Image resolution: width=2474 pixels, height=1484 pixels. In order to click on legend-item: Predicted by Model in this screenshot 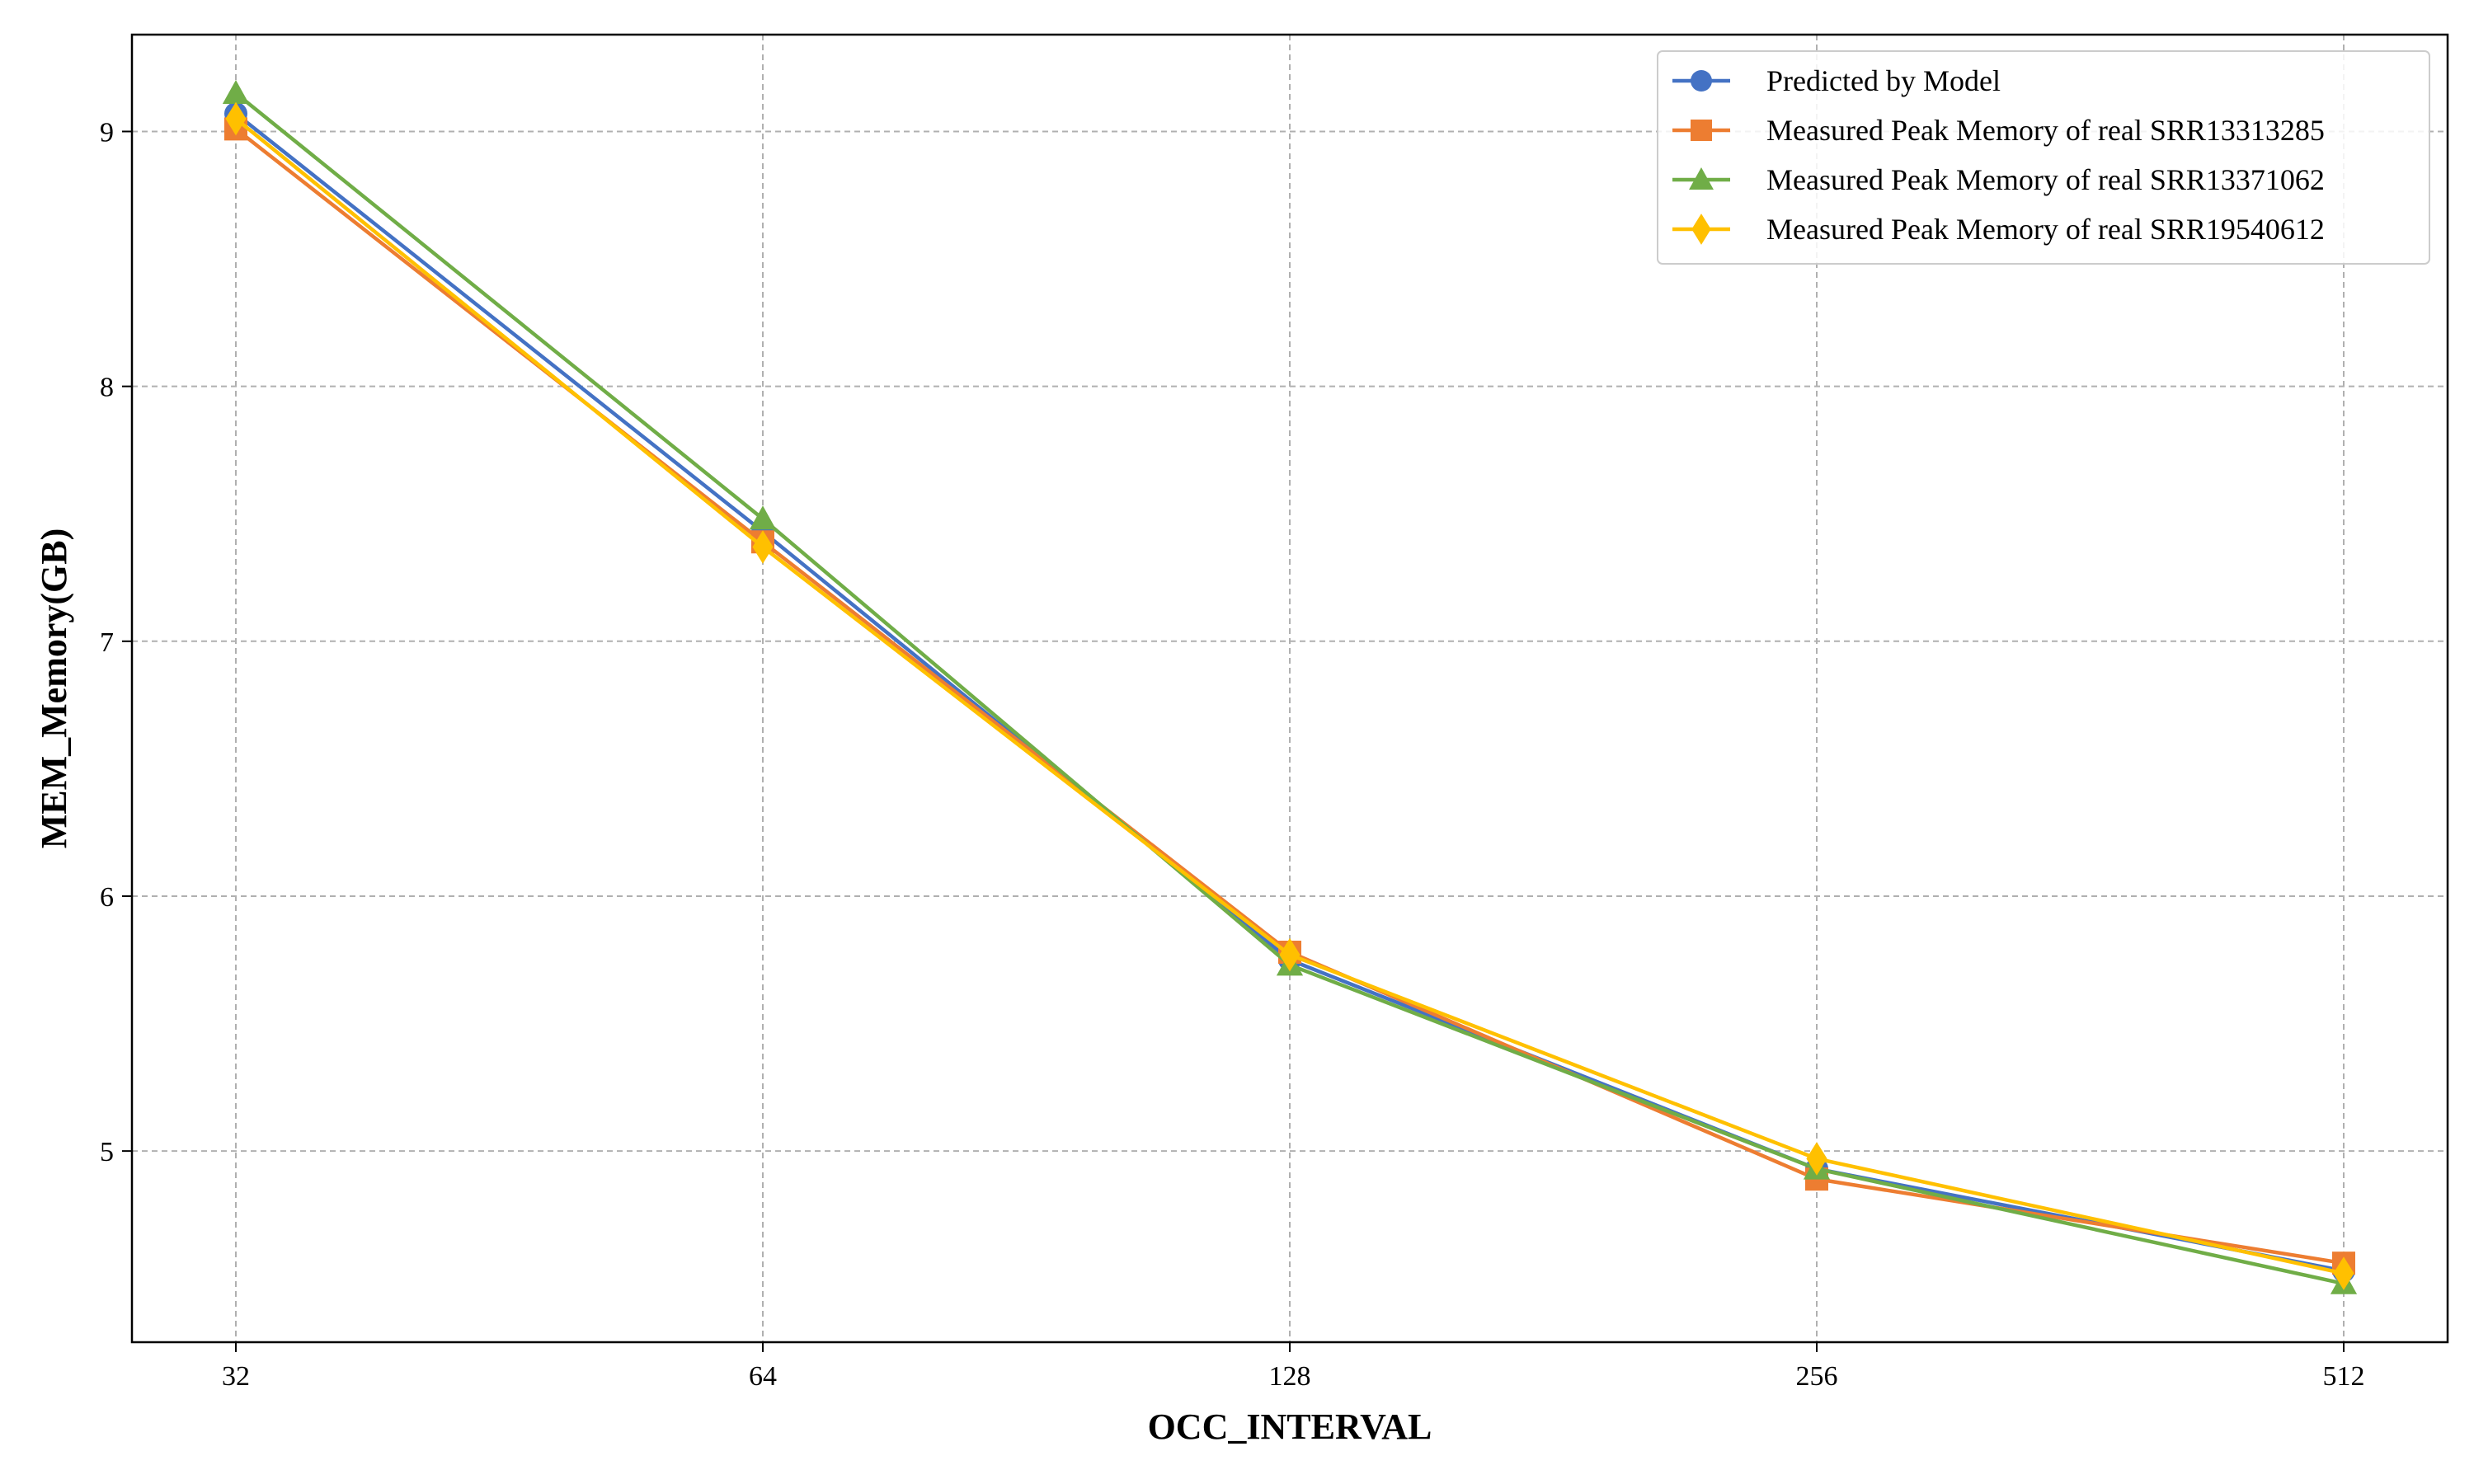, I will do `click(1836, 80)`.